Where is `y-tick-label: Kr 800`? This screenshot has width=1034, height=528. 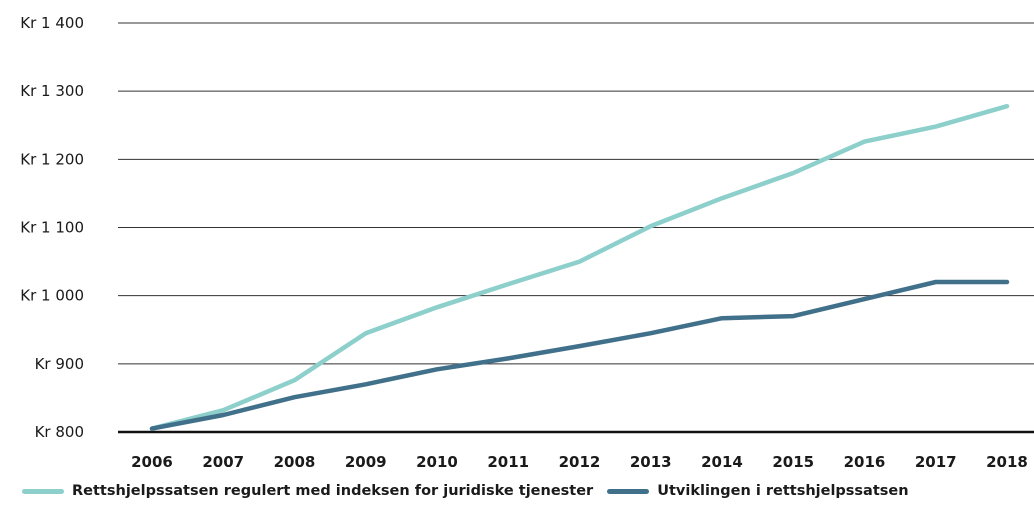
y-tick-label: Kr 800 is located at coordinates (59, 432).